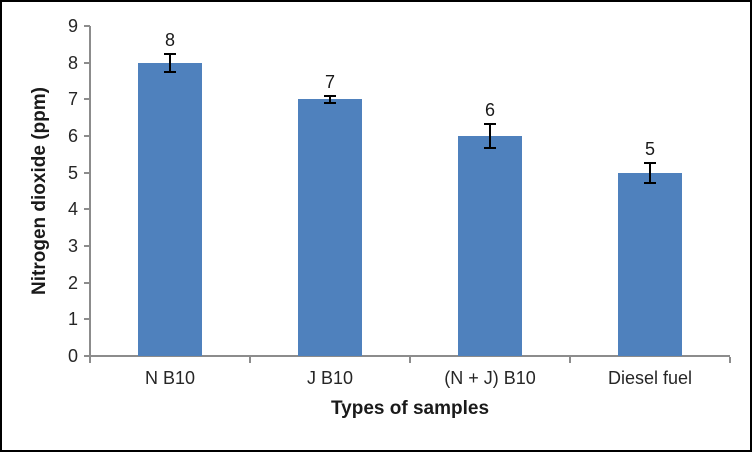  What do you see at coordinates (72, 246) in the screenshot?
I see `y-tick-label: 3` at bounding box center [72, 246].